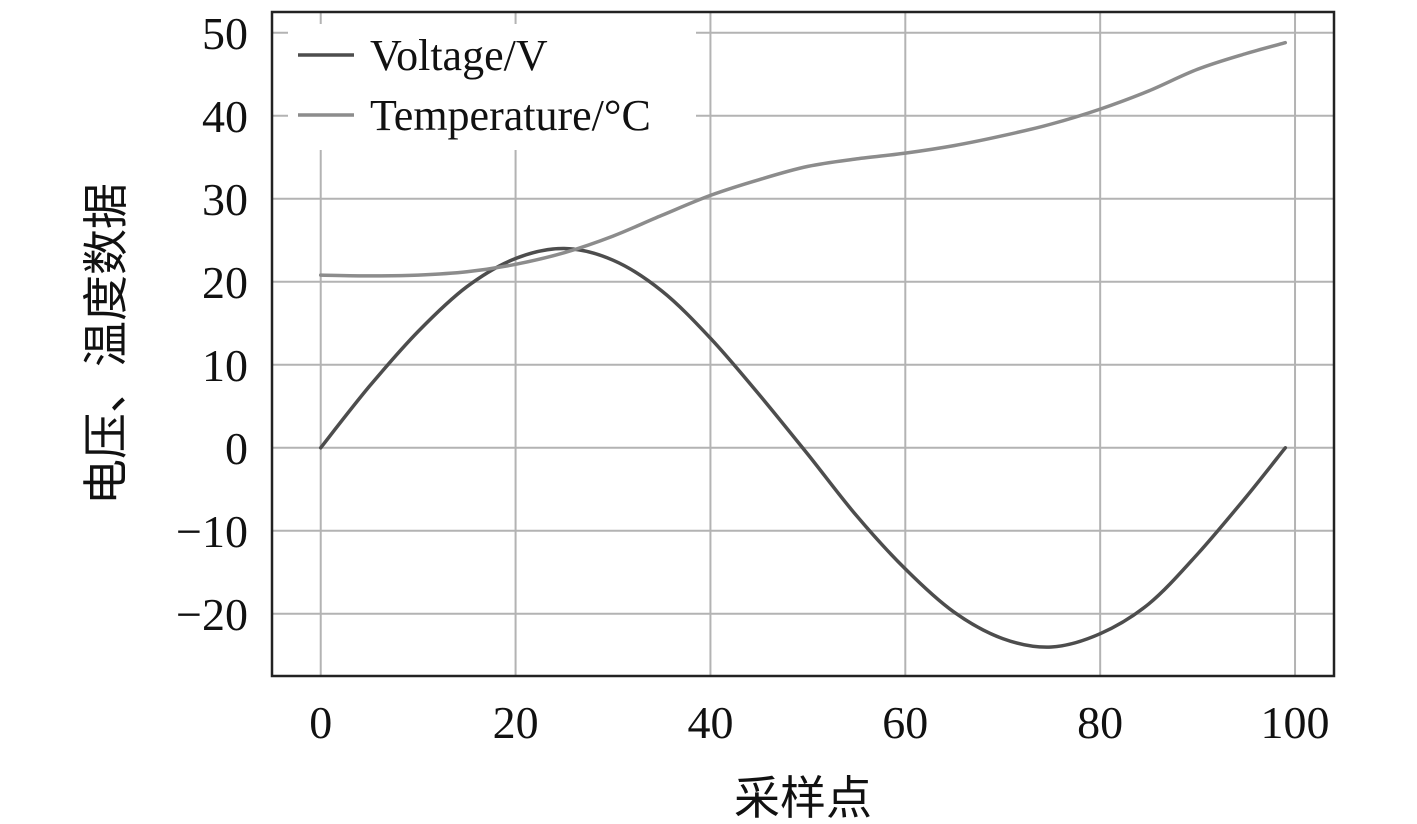  Describe the element at coordinates (516, 722) in the screenshot. I see `x-tick-label: 20` at that location.